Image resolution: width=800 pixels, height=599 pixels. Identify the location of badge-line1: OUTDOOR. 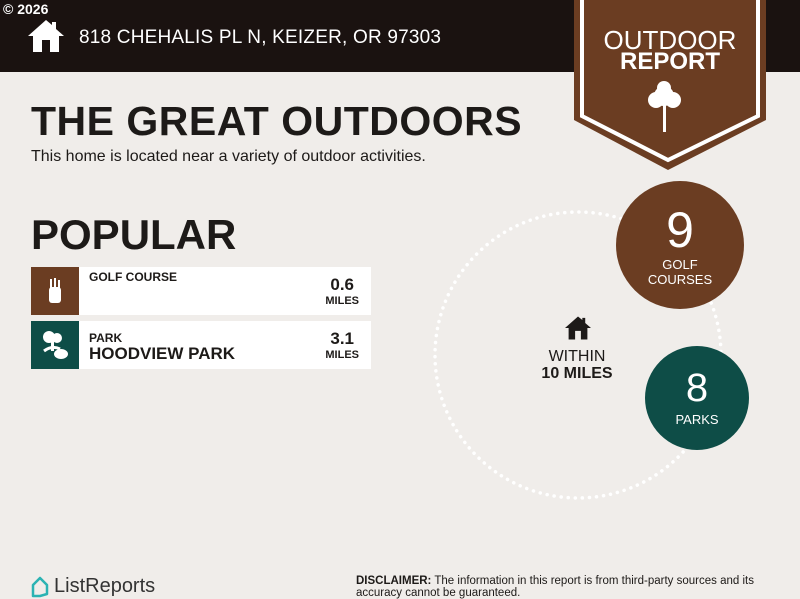
(670, 40).